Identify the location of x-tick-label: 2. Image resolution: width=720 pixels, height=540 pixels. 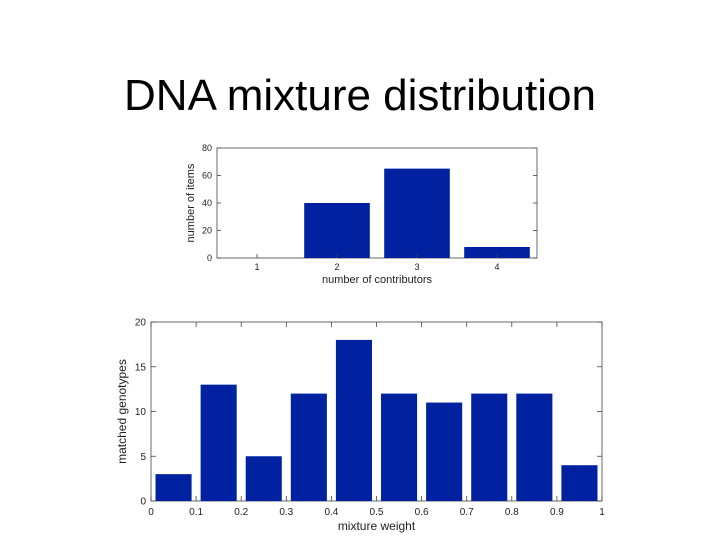
(336, 267).